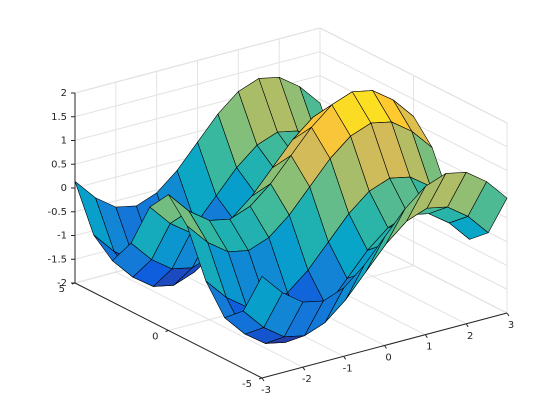 The image size is (560, 420). What do you see at coordinates (62, 289) in the screenshot?
I see `y-tick-label: 5` at bounding box center [62, 289].